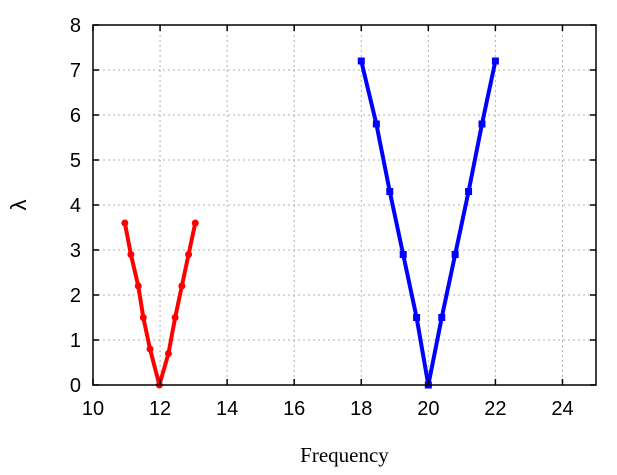 The width and height of the screenshot is (617, 475). I want to click on x-tick-label: 10, so click(93, 409).